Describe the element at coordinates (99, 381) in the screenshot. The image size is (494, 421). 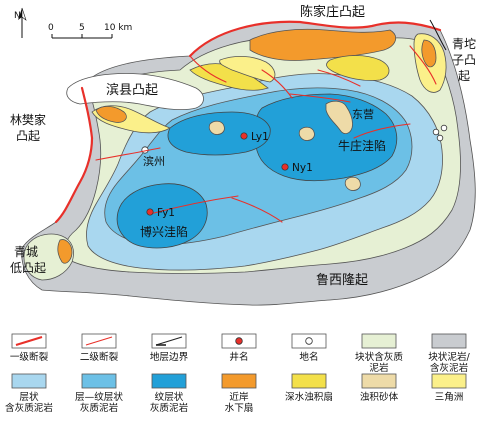
I see `legend-swatch-layer_lamina_calc_mud` at that location.